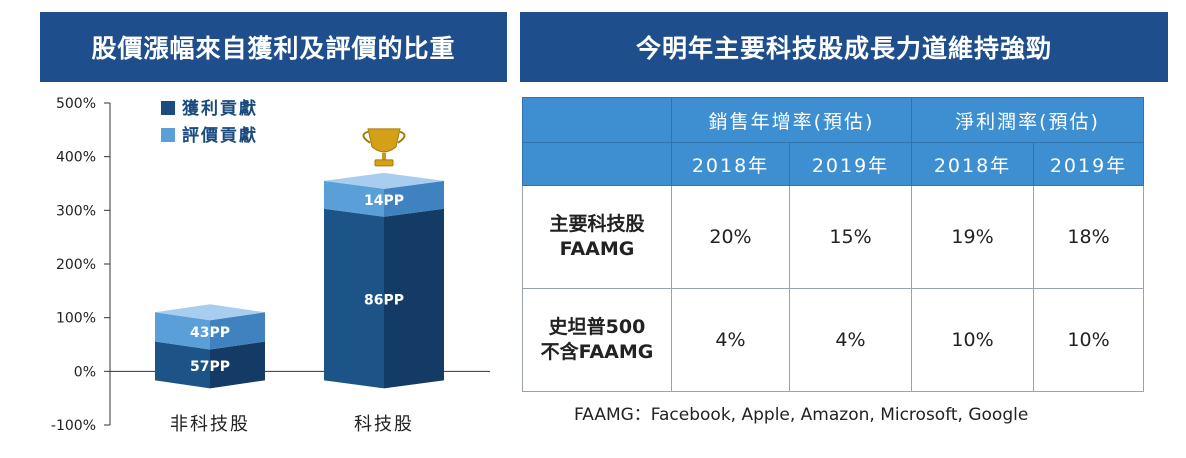 The width and height of the screenshot is (1186, 458). Describe the element at coordinates (1089, 237) in the screenshot. I see `table-cell: 18%` at that location.